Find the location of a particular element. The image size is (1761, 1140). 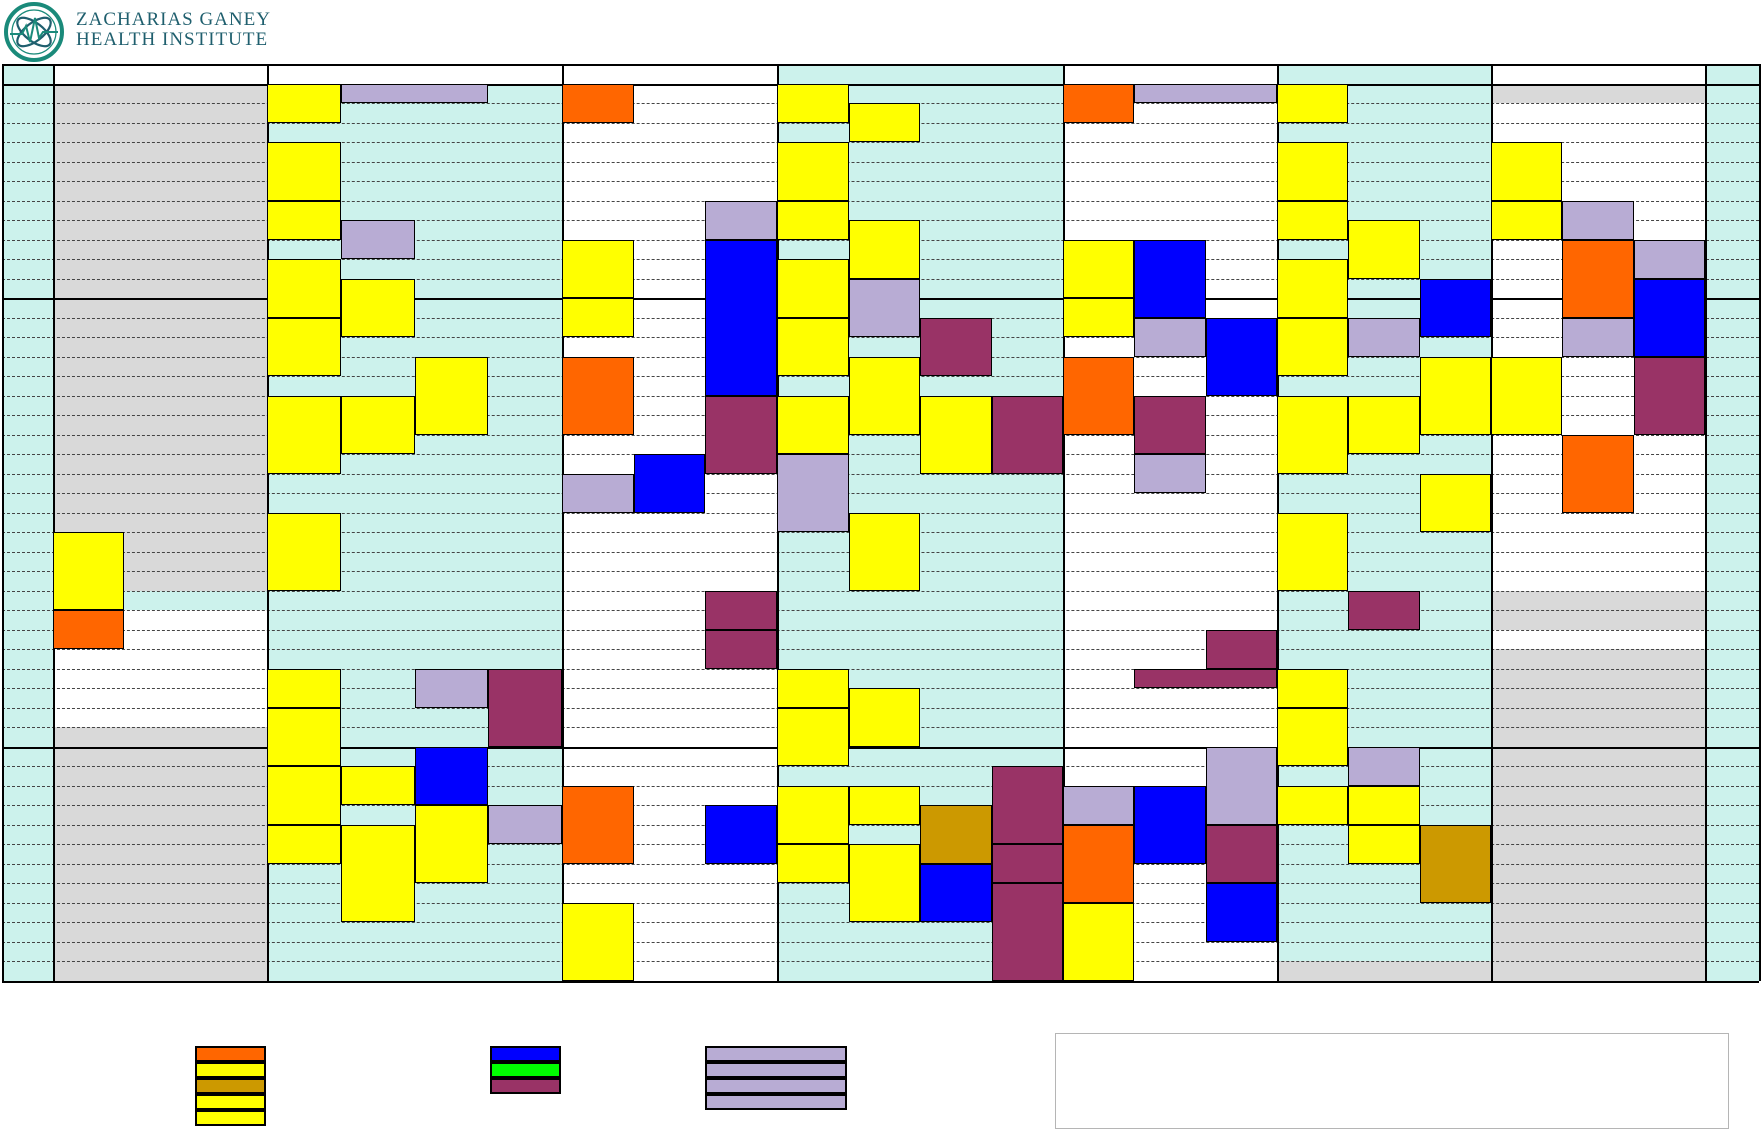

ecg-globe-logo-icon is located at coordinates (34, 32).